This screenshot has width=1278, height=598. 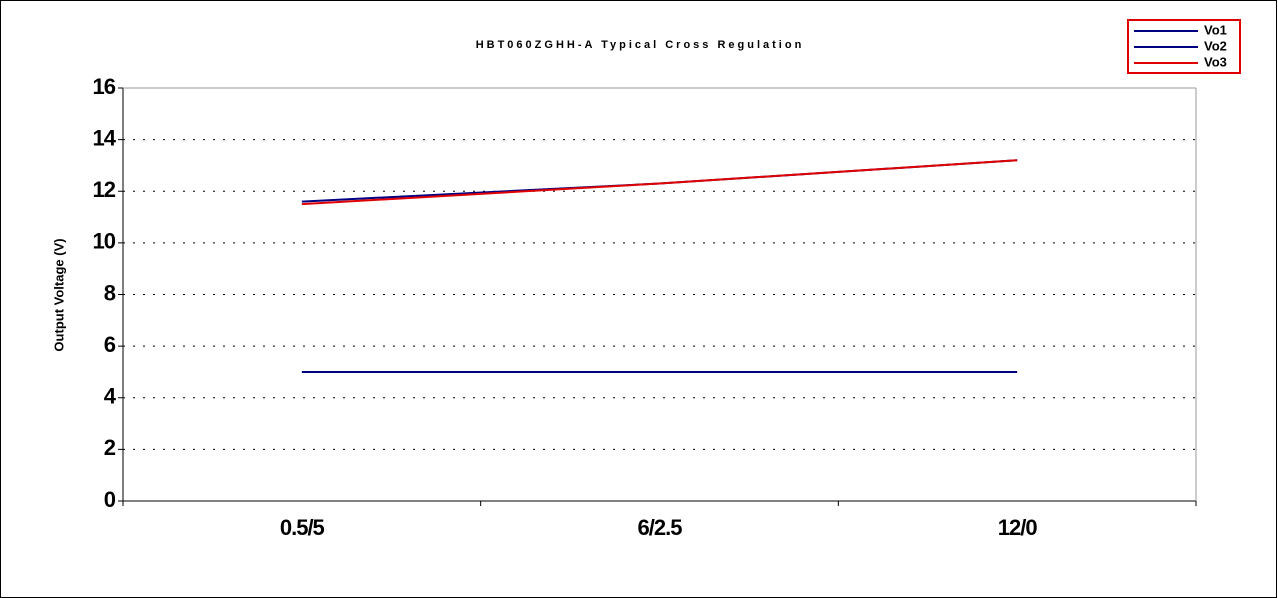 What do you see at coordinates (110, 447) in the screenshot?
I see `y-tick-label: 2` at bounding box center [110, 447].